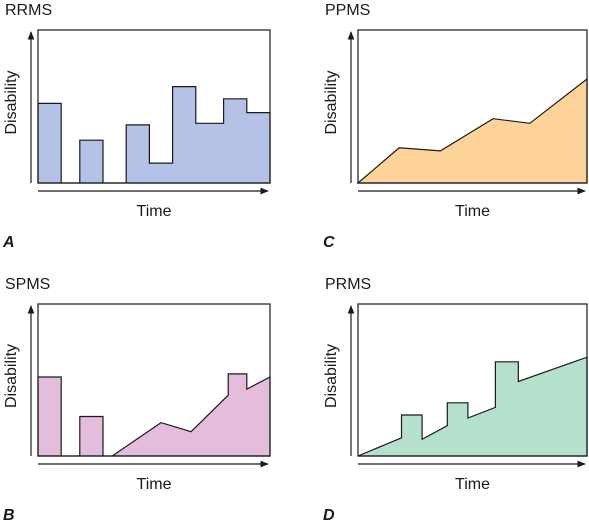  What do you see at coordinates (329, 513) in the screenshot?
I see `panel-letter: D` at bounding box center [329, 513].